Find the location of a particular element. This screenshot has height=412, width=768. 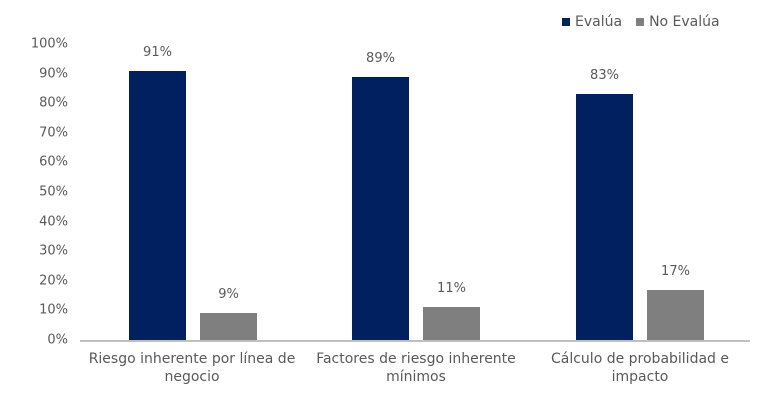

x-label-line: impacto is located at coordinates (640, 377).